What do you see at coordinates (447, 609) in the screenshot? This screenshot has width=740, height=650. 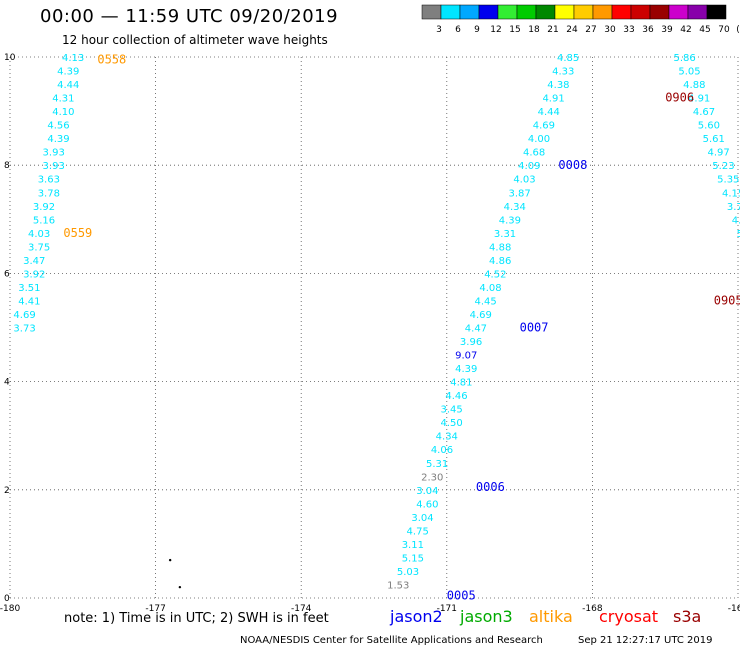 I see `x-tick-label: -171` at bounding box center [447, 609].